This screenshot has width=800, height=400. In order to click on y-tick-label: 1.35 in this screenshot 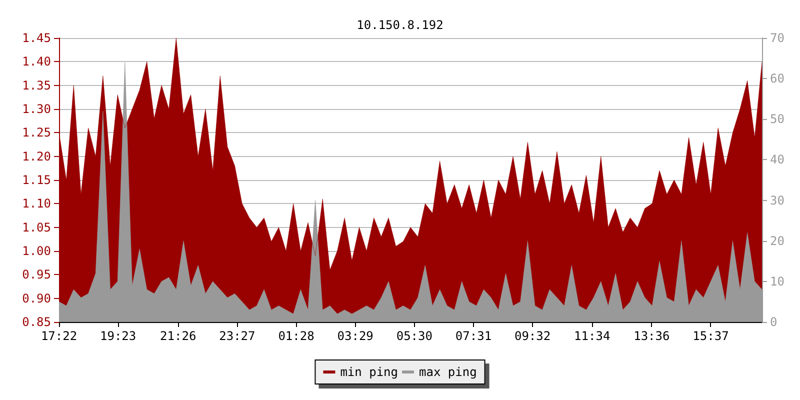, I will do `click(36, 85)`.